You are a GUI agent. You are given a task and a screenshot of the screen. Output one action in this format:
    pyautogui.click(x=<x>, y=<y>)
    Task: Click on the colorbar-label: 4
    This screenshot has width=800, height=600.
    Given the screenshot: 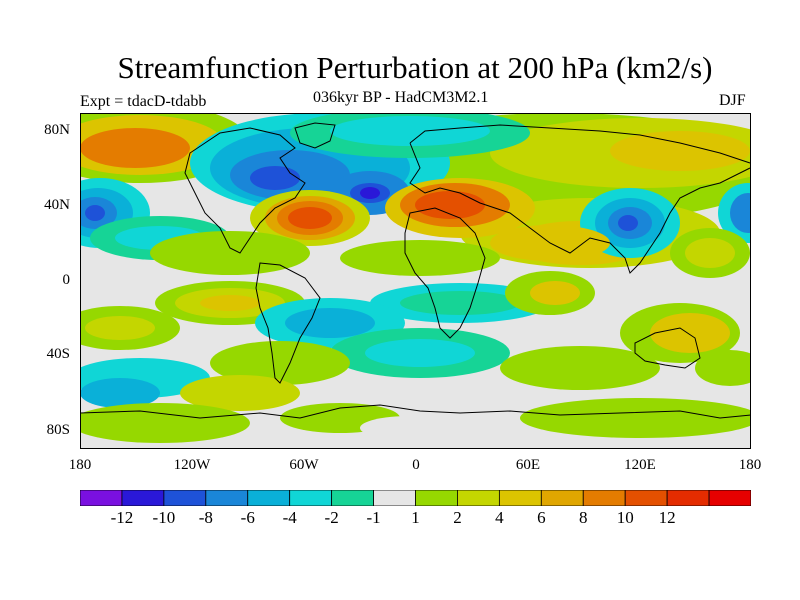 What is the action you would take?
    pyautogui.click(x=499, y=517)
    